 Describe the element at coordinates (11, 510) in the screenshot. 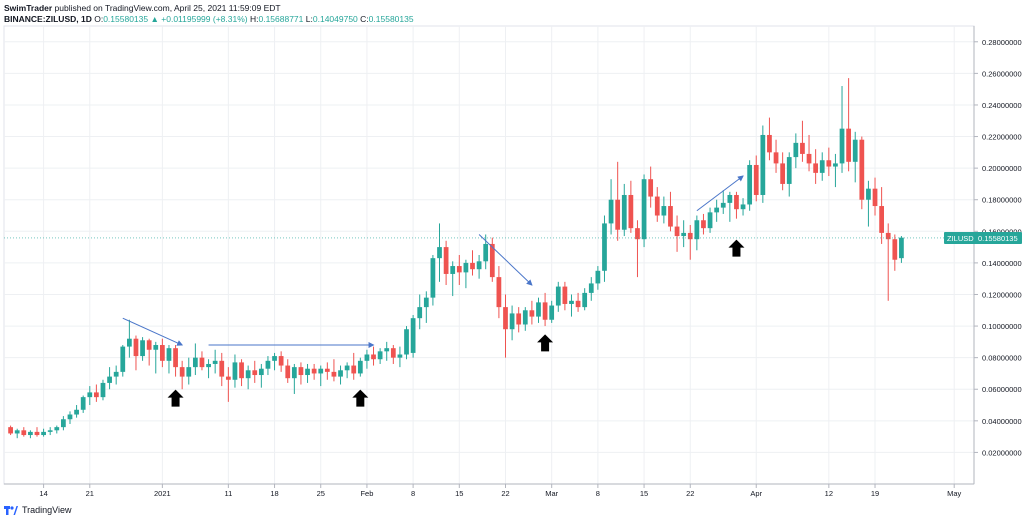

I see `tradingview-logo-icon` at that location.